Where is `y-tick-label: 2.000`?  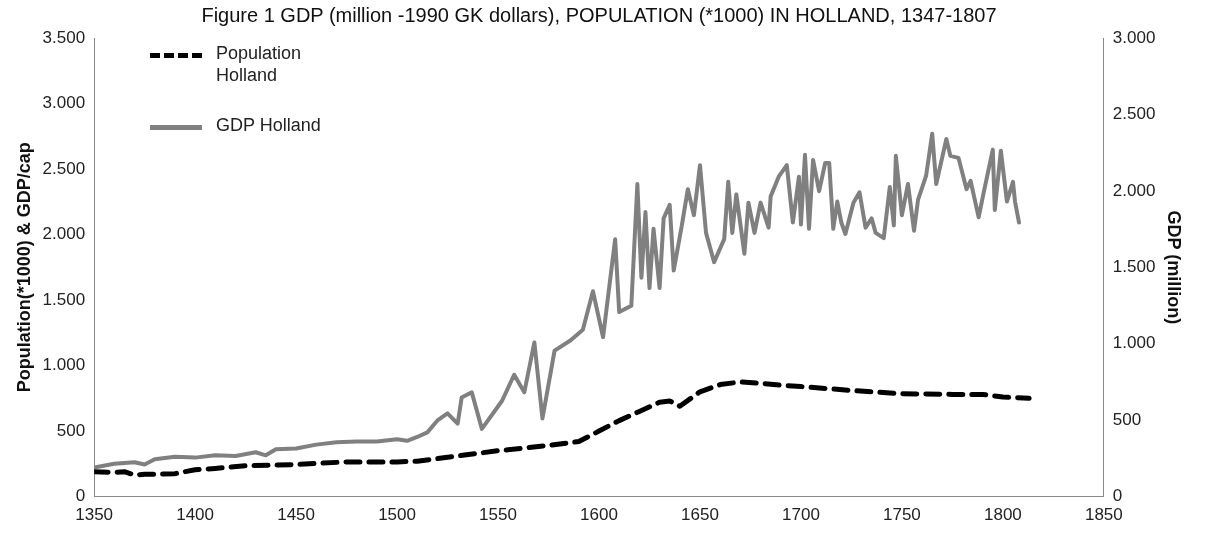 y-tick-label: 2.000 is located at coordinates (64, 234).